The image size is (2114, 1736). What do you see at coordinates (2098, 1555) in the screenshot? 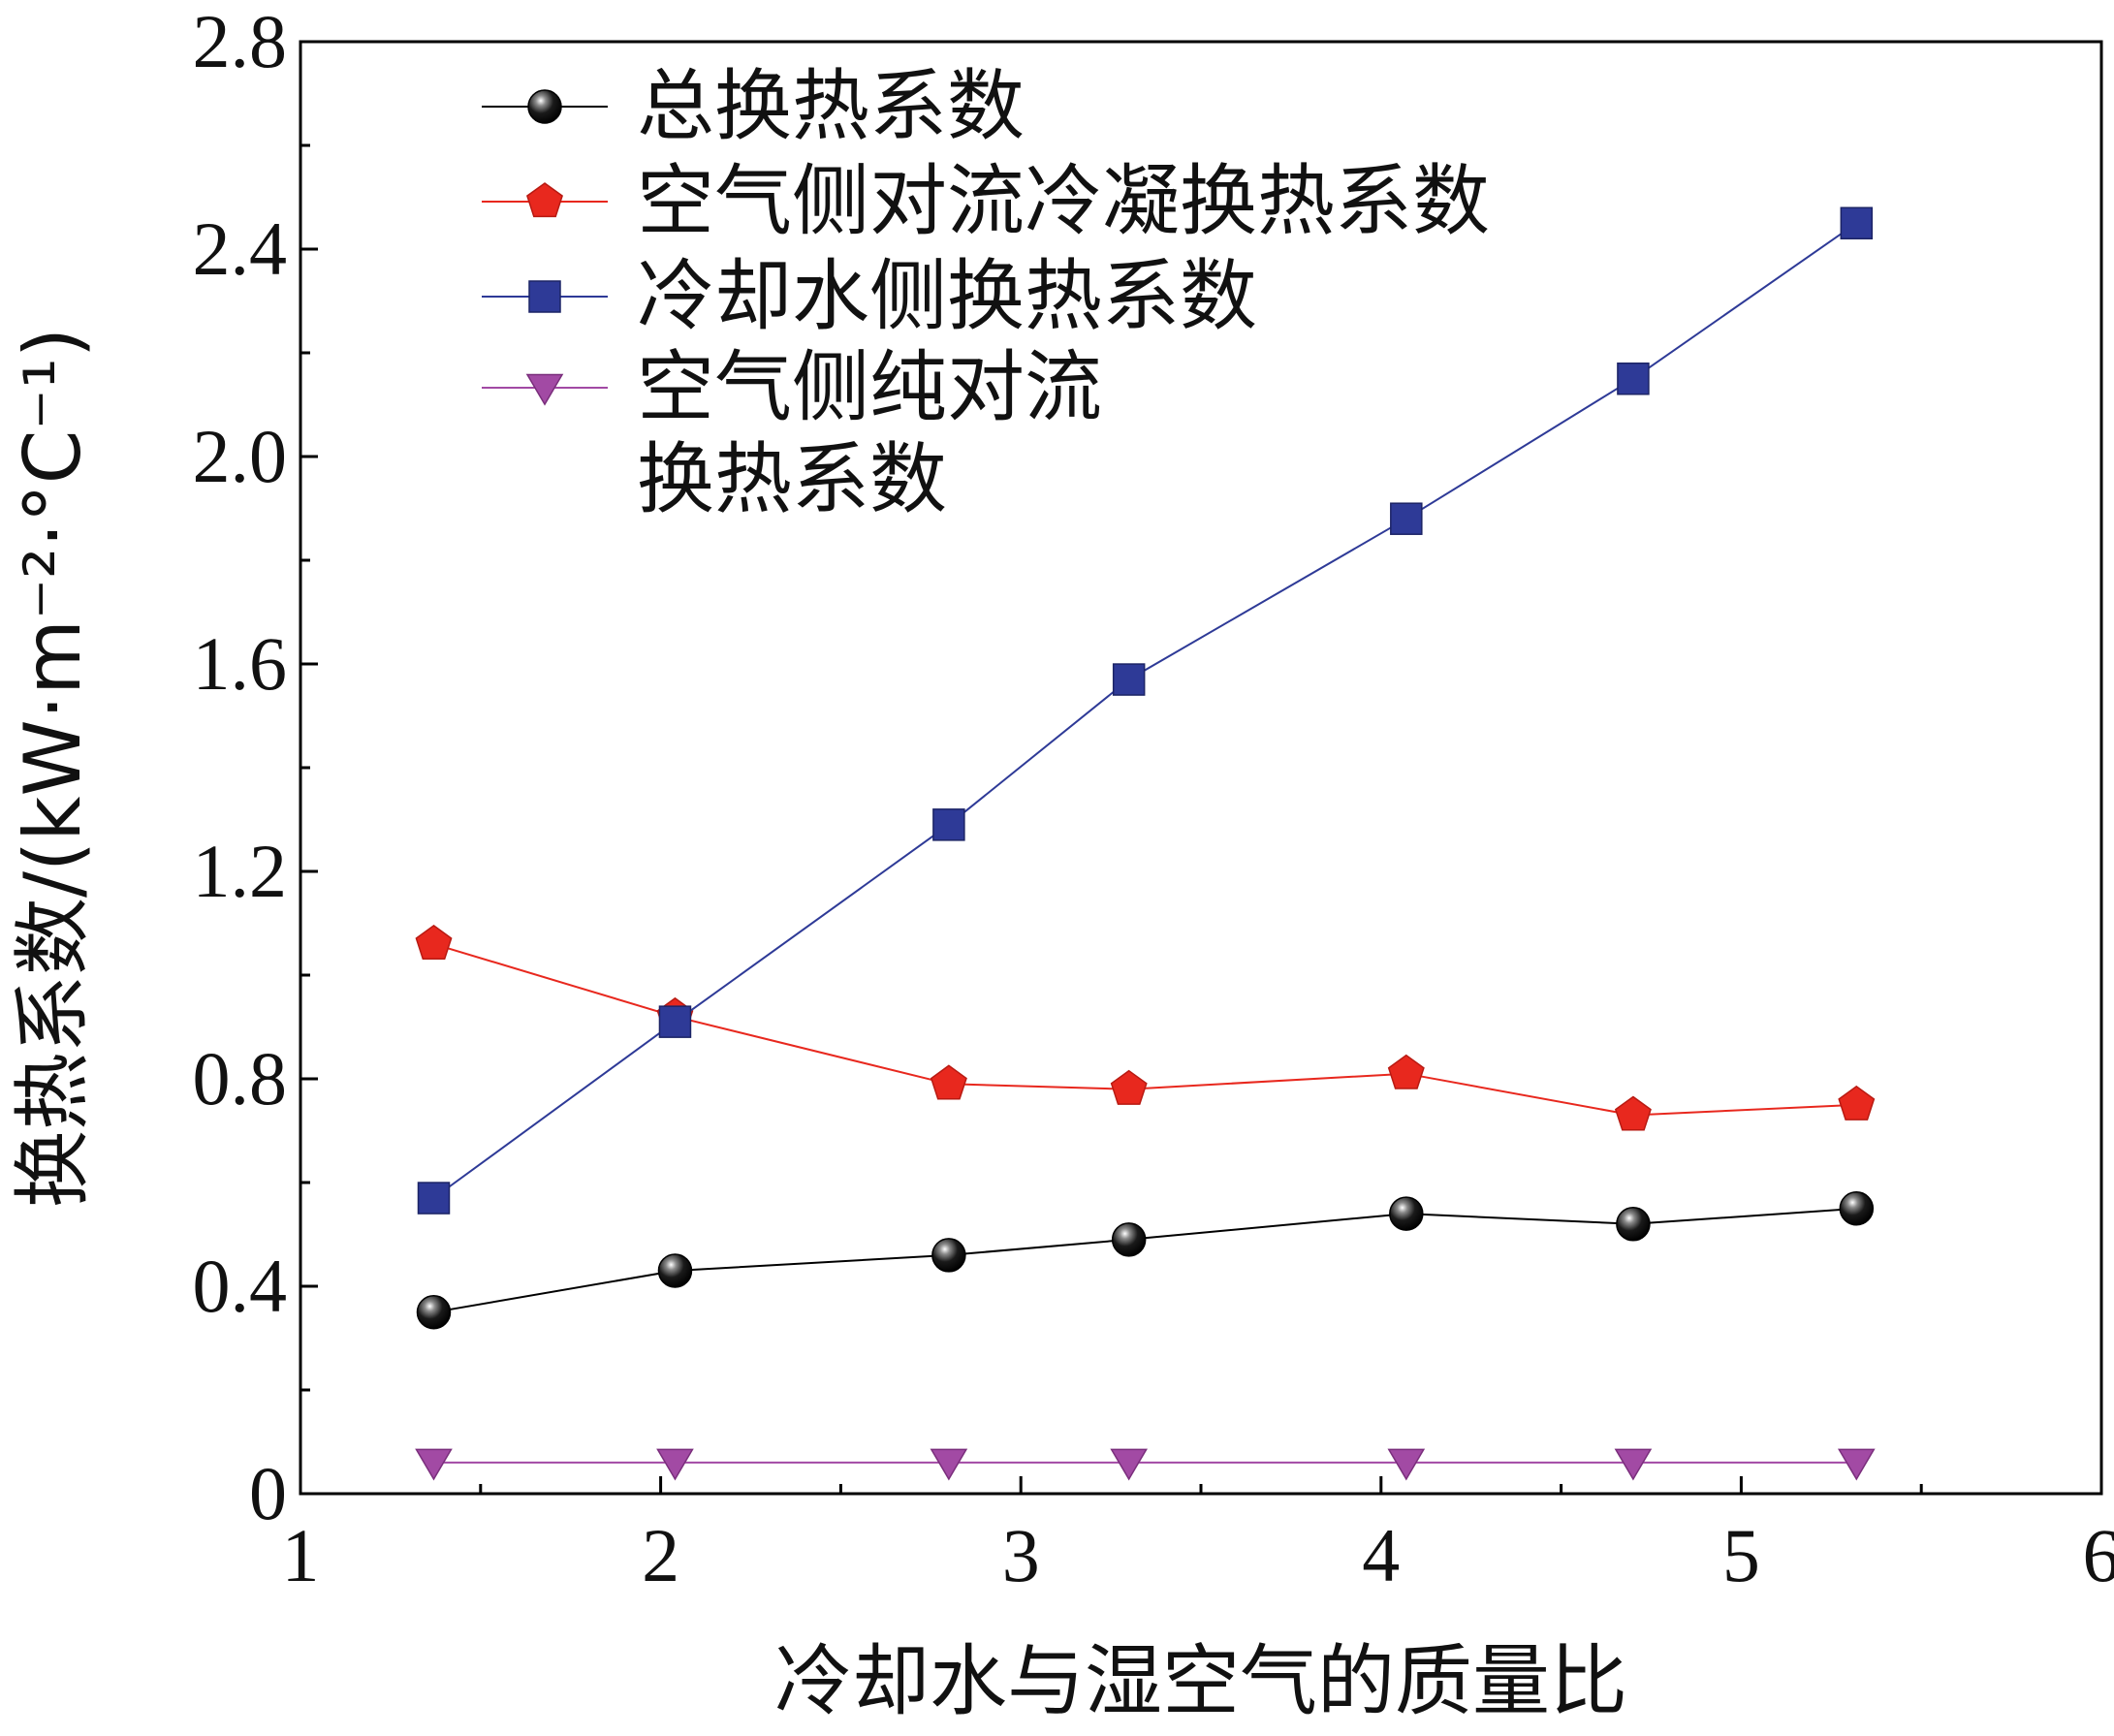
I see `x-tick-label: 6` at bounding box center [2098, 1555].